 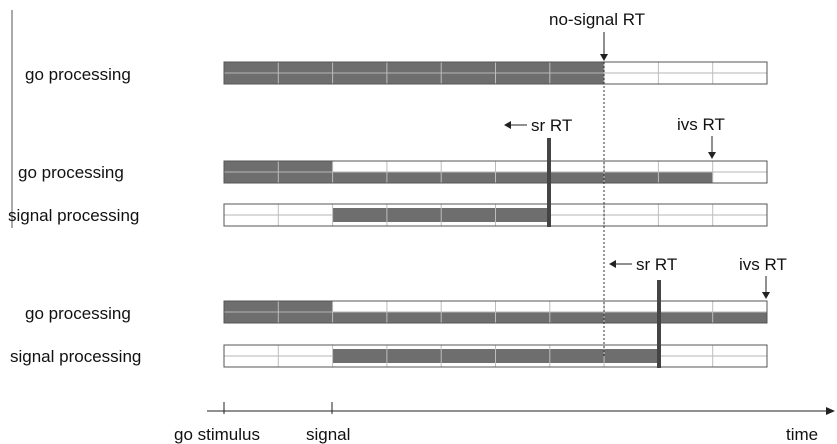 What do you see at coordinates (656, 264) in the screenshot?
I see `sr-rt-2-label: sr RT` at bounding box center [656, 264].